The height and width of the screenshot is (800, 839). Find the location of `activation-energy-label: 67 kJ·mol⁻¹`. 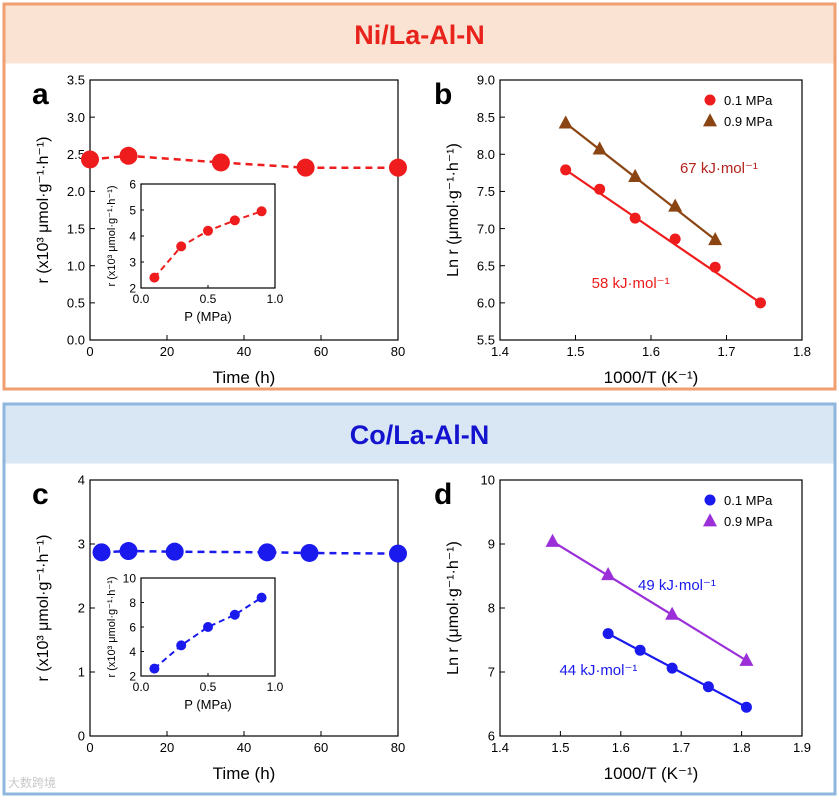

activation-energy-label: 67 kJ·mol⁻¹ is located at coordinates (719, 168).